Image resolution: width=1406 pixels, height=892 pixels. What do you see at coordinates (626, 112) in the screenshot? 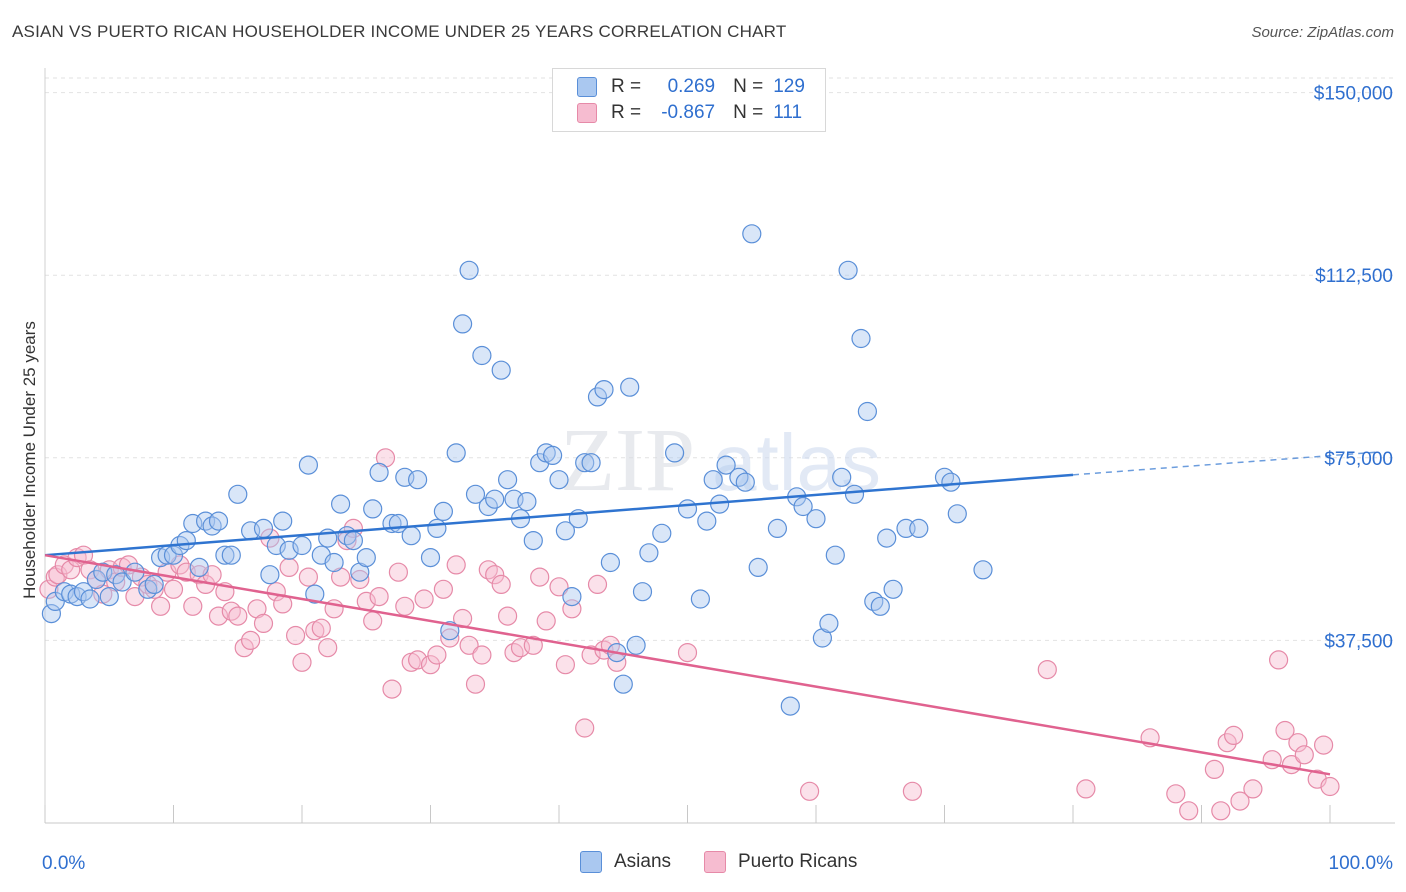
I see `r-label: R =` at bounding box center [626, 112].